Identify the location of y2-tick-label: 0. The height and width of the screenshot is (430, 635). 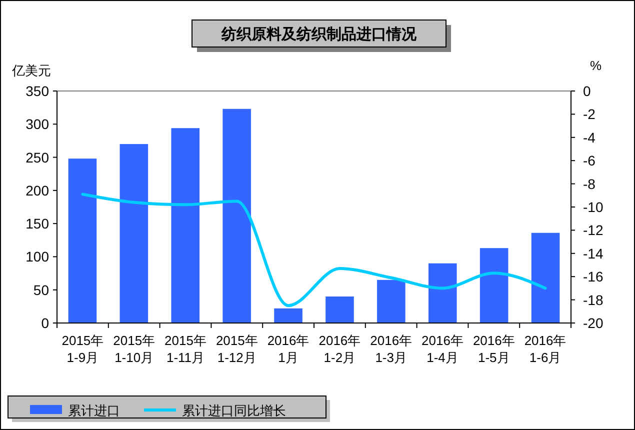
(587, 91).